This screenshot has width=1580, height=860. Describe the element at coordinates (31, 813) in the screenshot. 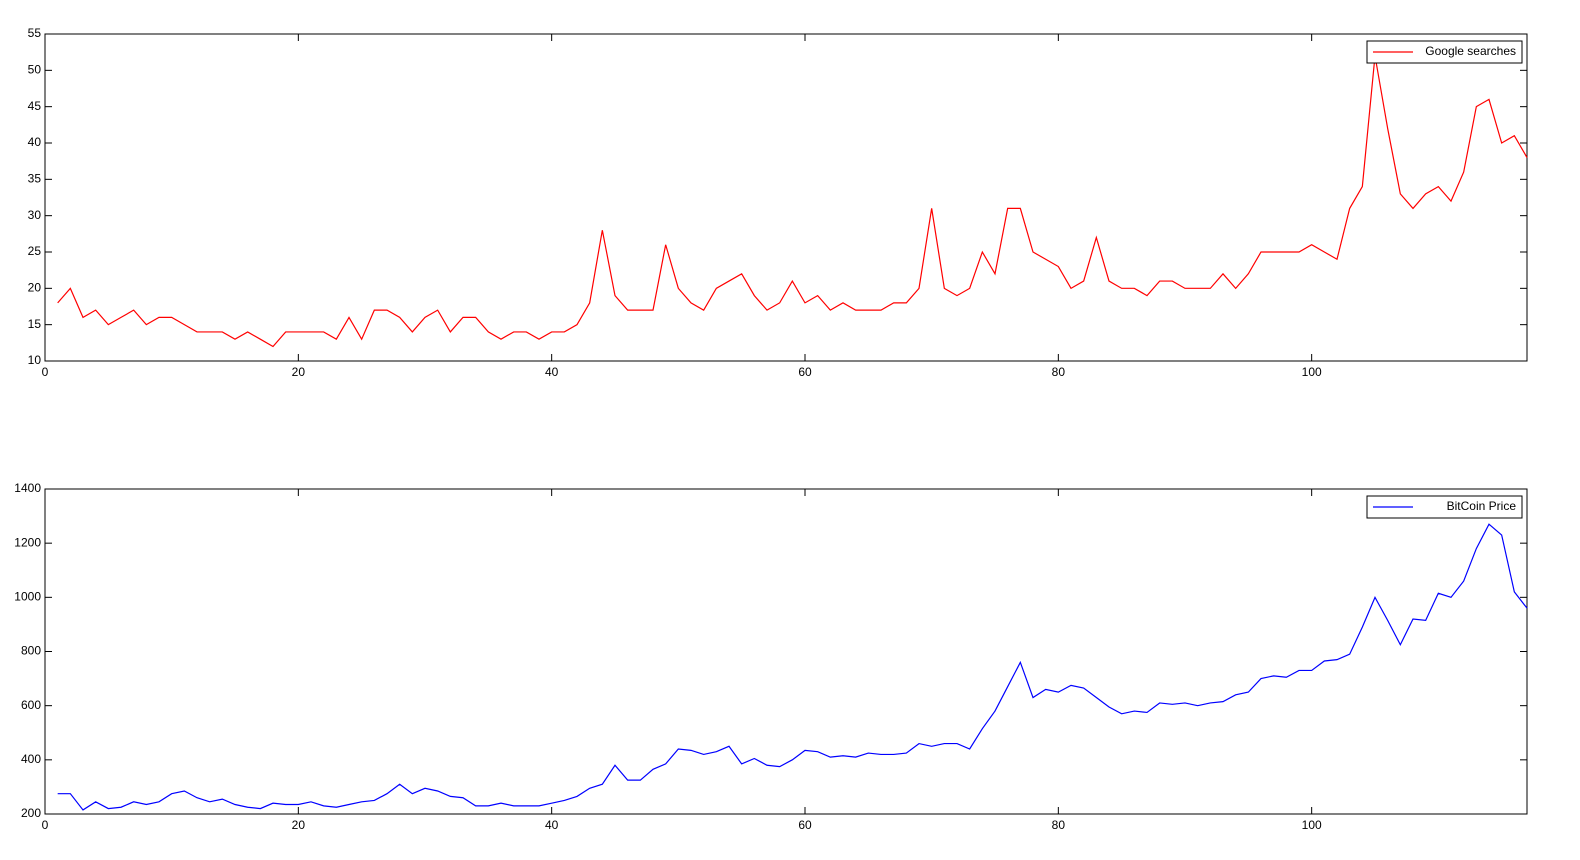

I see `y-tick-label: 200` at that location.